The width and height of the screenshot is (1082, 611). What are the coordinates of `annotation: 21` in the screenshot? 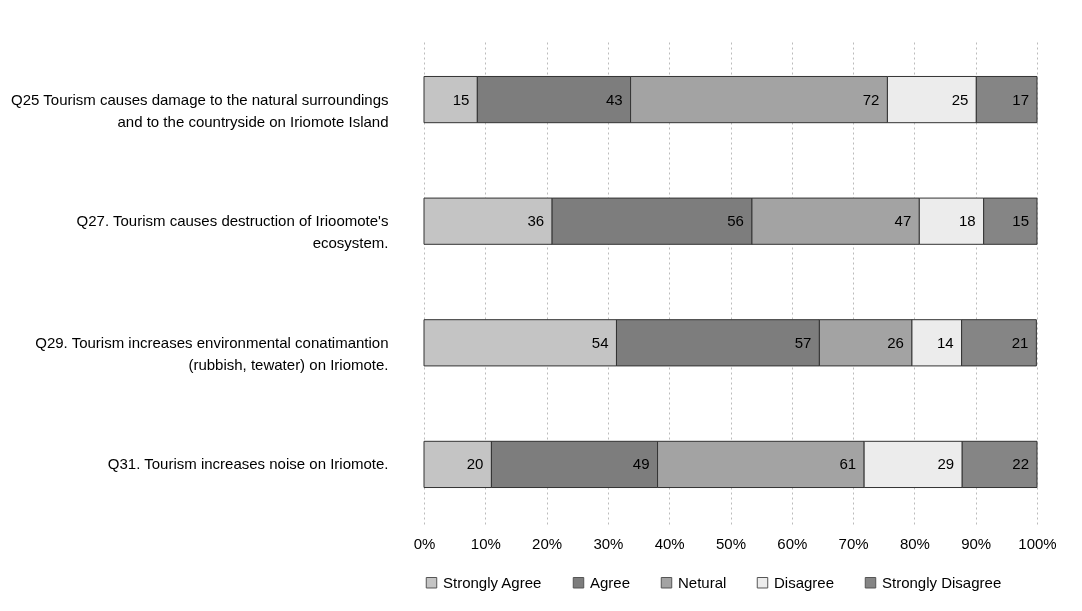 It's located at (1020, 342).